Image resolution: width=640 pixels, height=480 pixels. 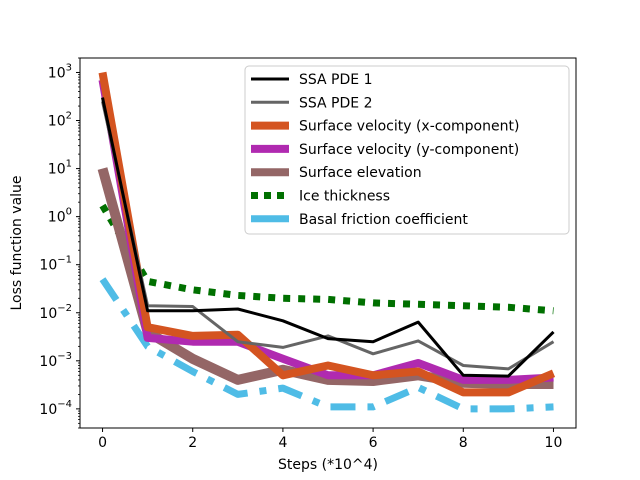 What do you see at coordinates (55, 360) in the screenshot?
I see `y-tick-label: 10⁻³` at bounding box center [55, 360].